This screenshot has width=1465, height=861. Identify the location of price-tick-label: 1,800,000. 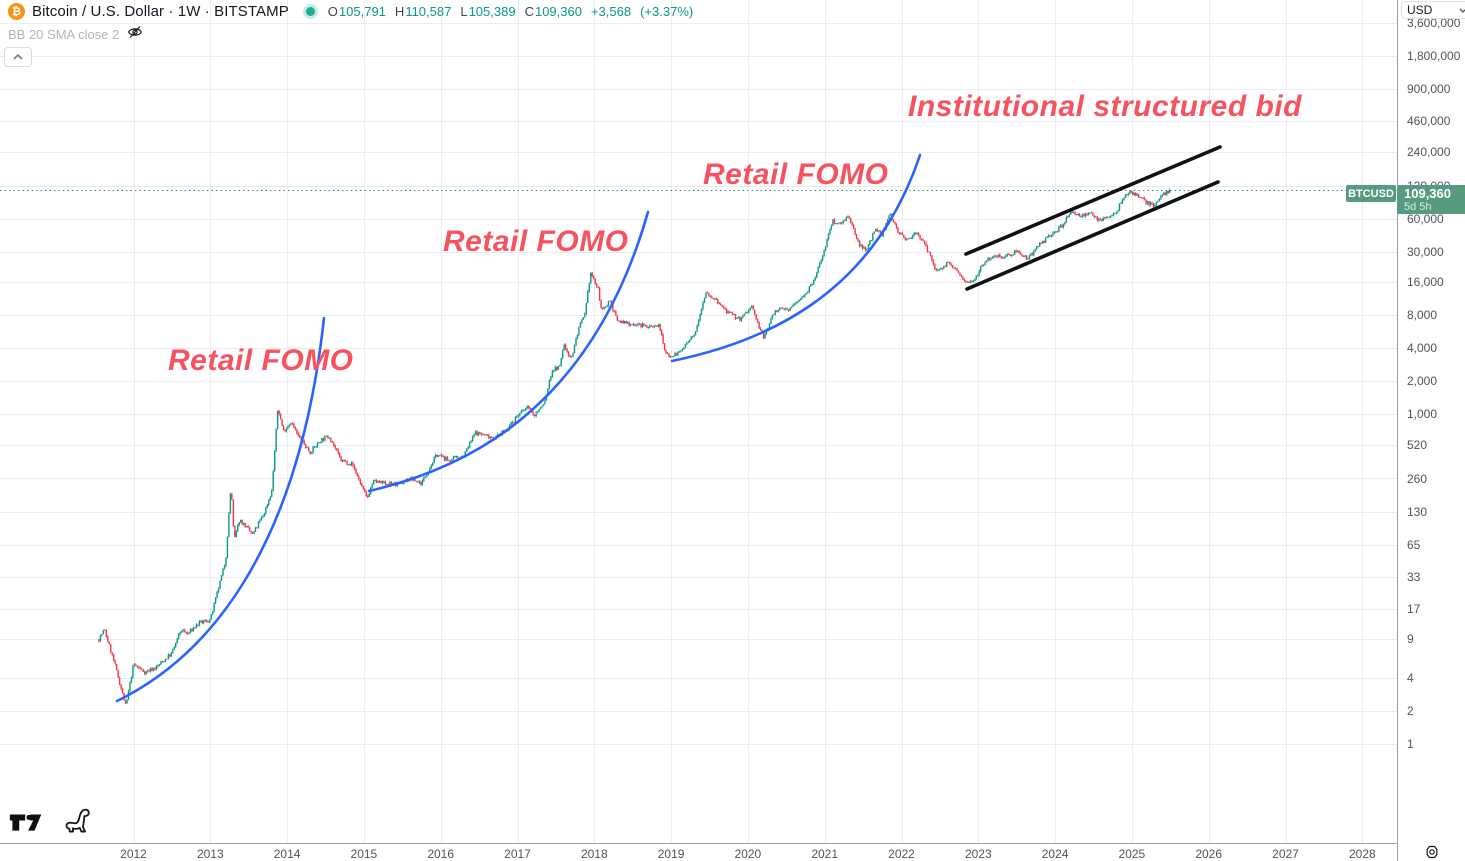
(1434, 56).